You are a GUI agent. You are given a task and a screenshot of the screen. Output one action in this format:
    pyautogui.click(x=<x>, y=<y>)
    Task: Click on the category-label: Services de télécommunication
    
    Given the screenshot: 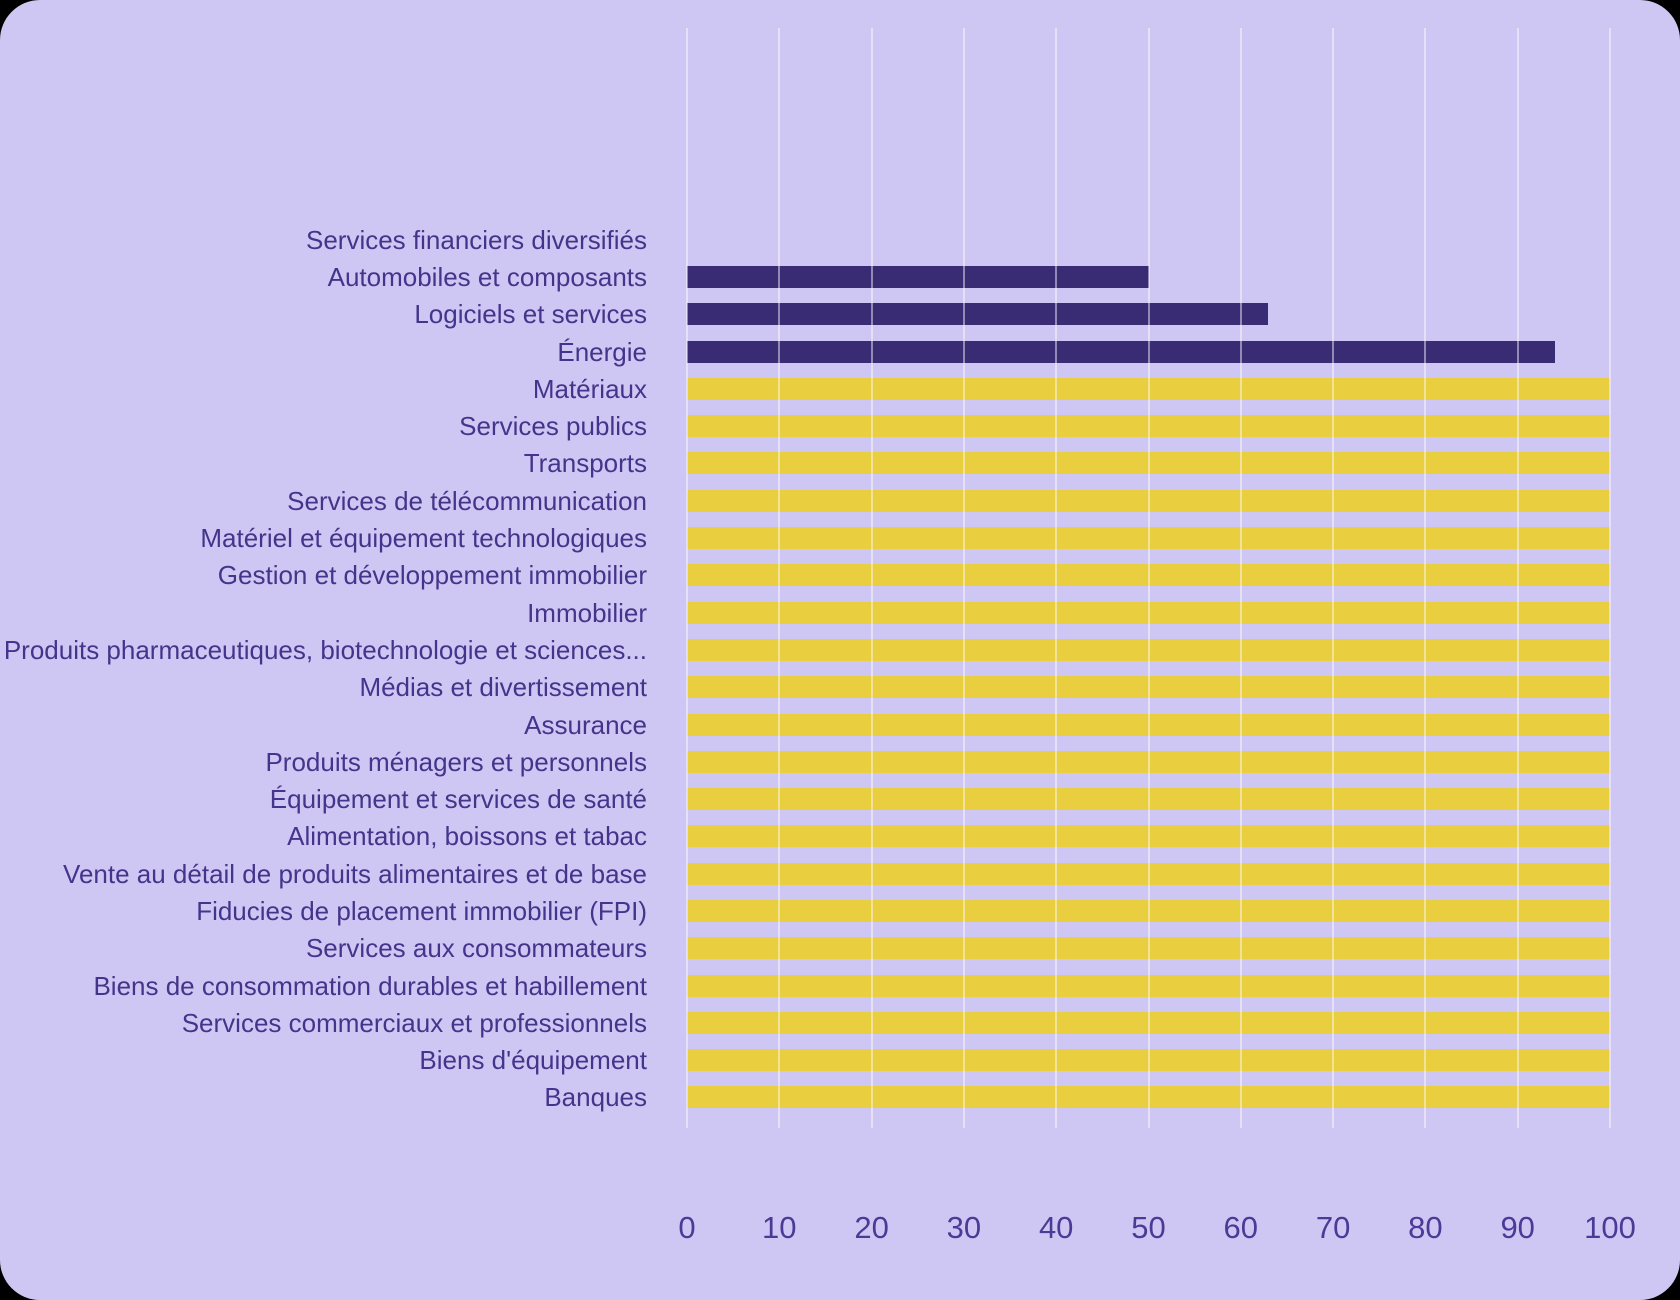 What is the action you would take?
    pyautogui.click(x=467, y=500)
    